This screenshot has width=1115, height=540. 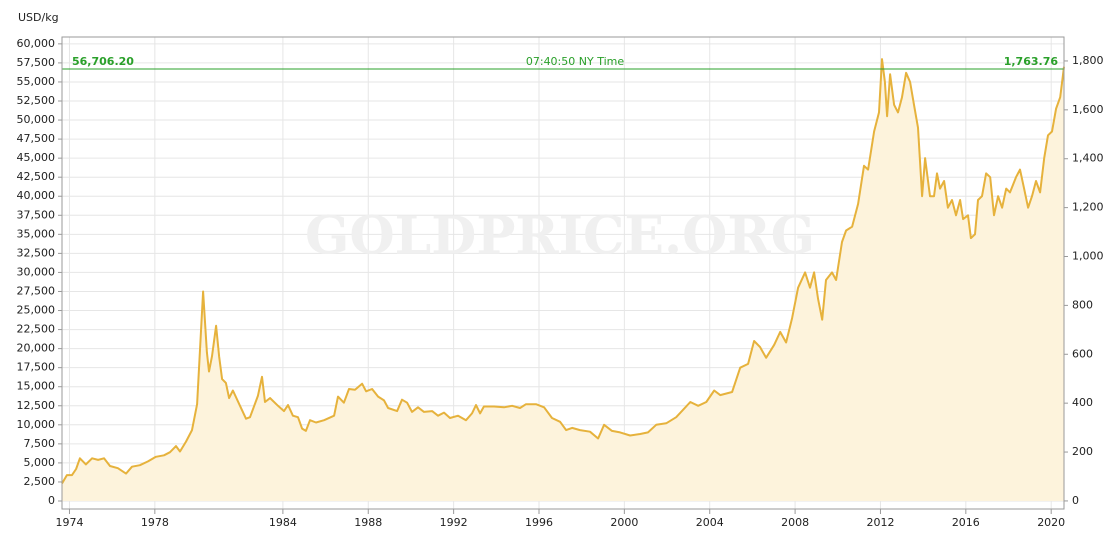 What do you see at coordinates (1088, 207) in the screenshot?
I see `y2-tick-label: 1,200` at bounding box center [1088, 207].